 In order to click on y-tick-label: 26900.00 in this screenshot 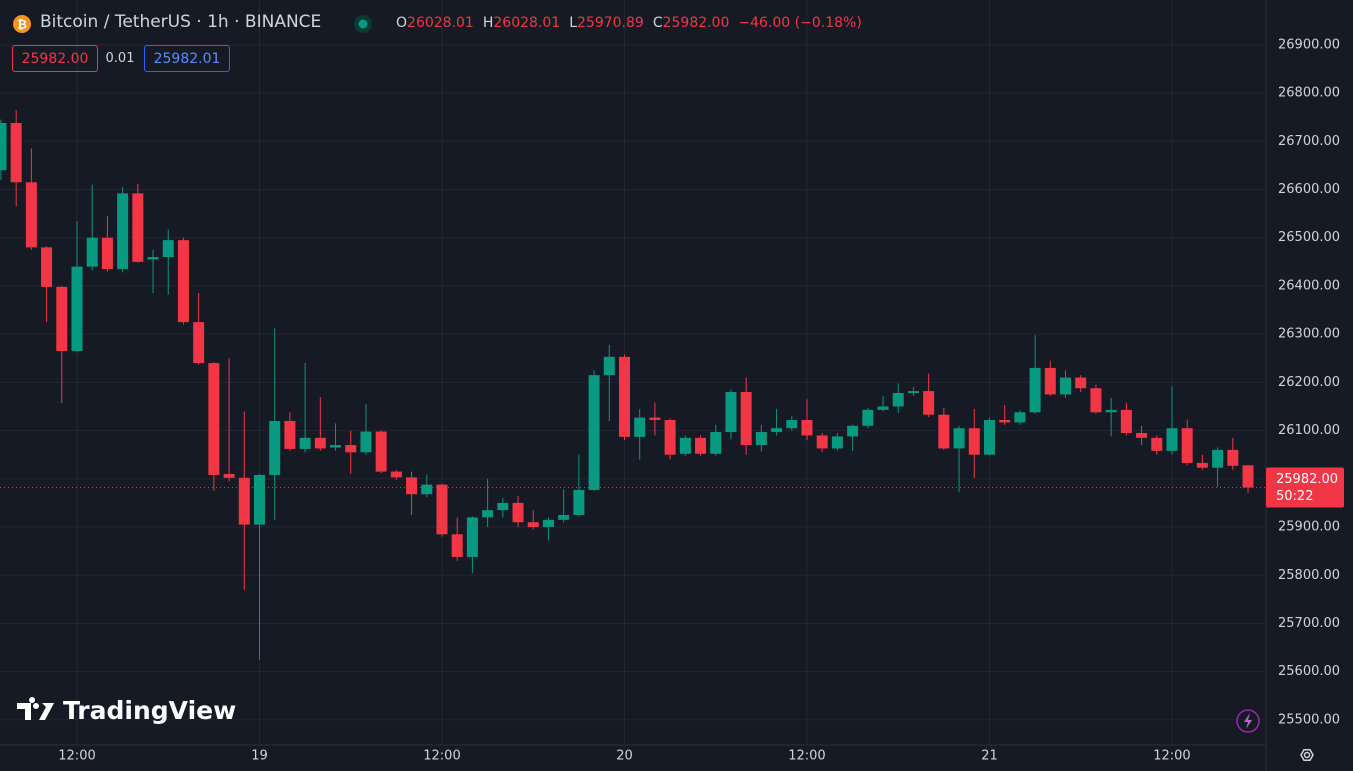, I will do `click(1309, 44)`.